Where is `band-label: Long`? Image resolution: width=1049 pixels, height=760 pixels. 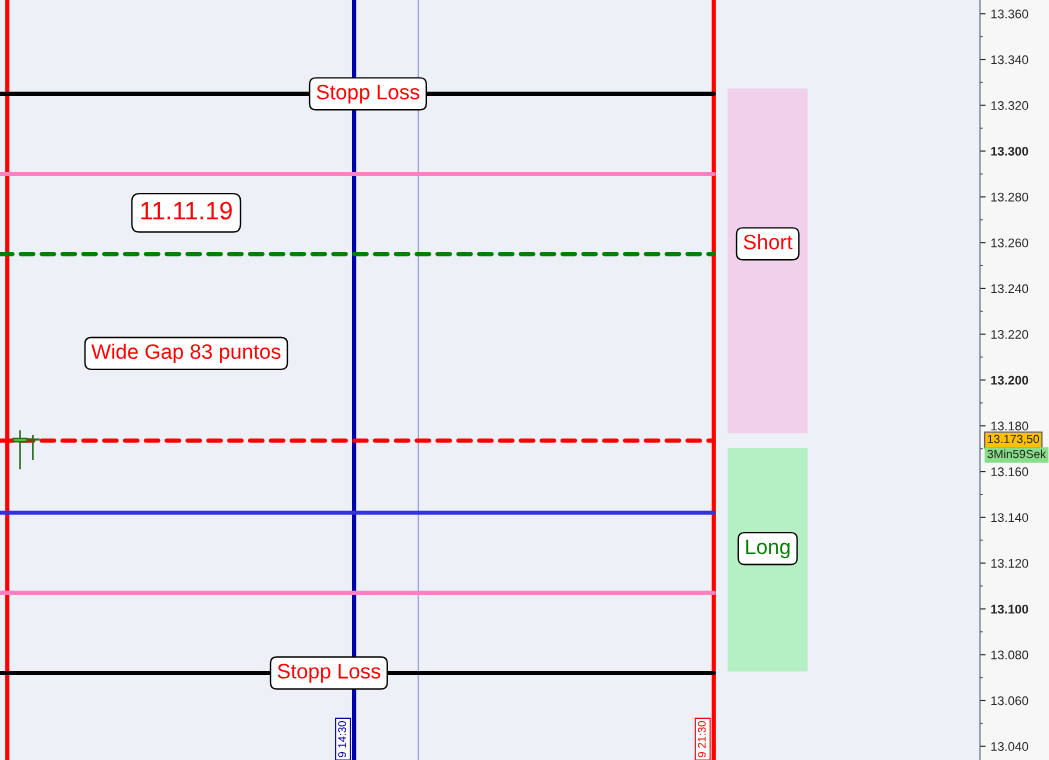
band-label: Long is located at coordinates (768, 549).